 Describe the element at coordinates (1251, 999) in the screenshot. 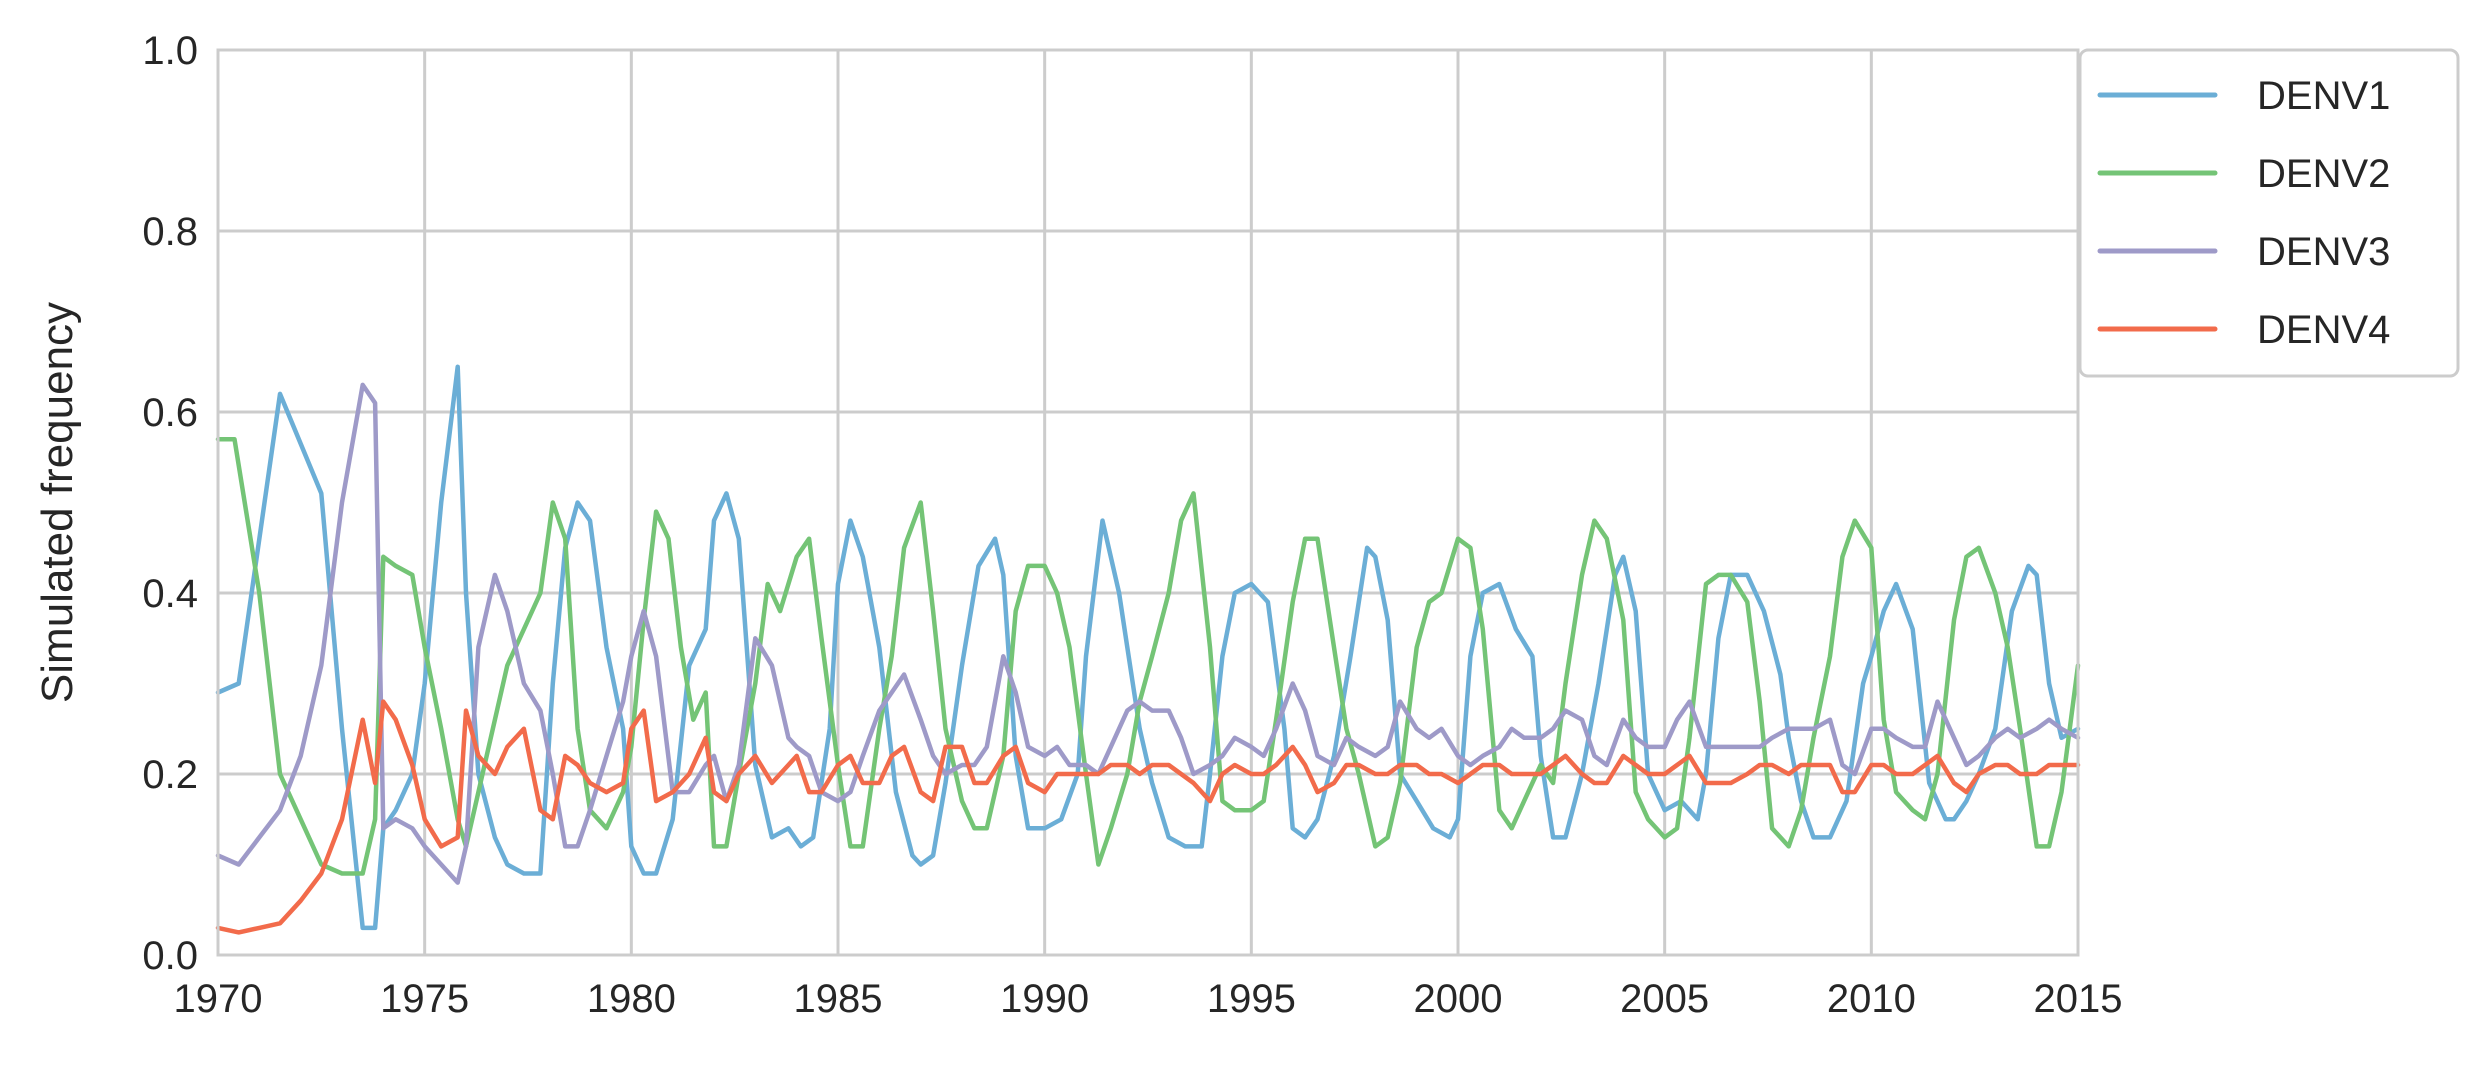

I see `x-tick-label: 1995` at that location.